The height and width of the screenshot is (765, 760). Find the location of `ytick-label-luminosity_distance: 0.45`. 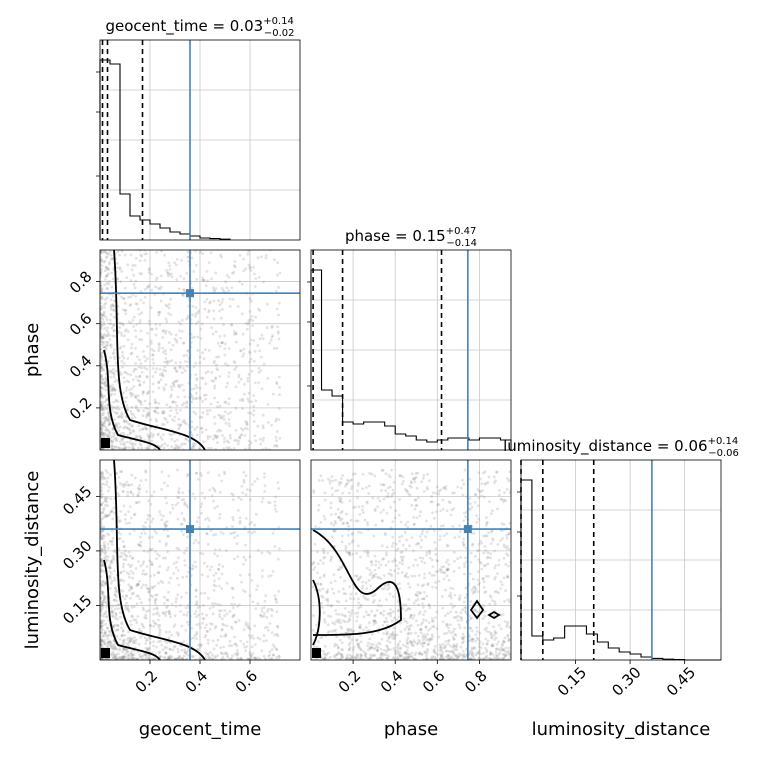

ytick-label-luminosity_distance: 0.45 is located at coordinates (77, 500).